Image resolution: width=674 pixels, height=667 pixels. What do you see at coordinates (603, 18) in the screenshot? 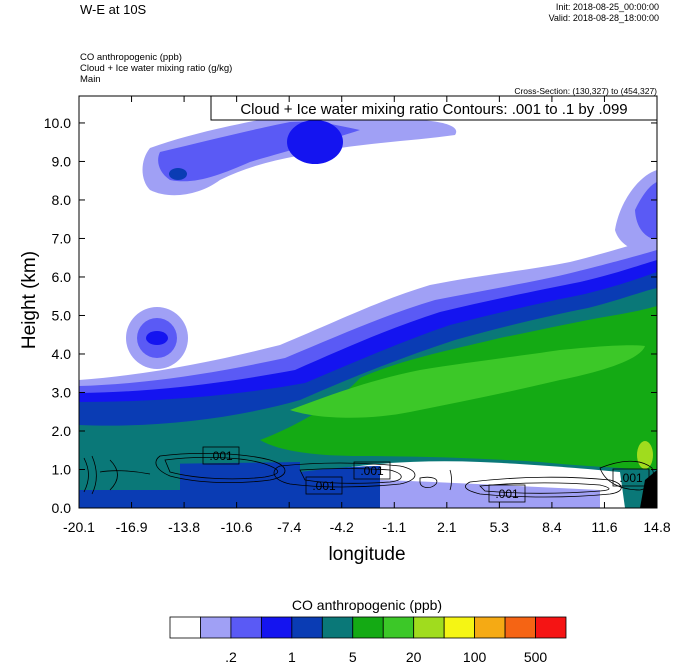
I see `valid-time: Valid: 2018-08-28_18:00:00` at bounding box center [603, 18].